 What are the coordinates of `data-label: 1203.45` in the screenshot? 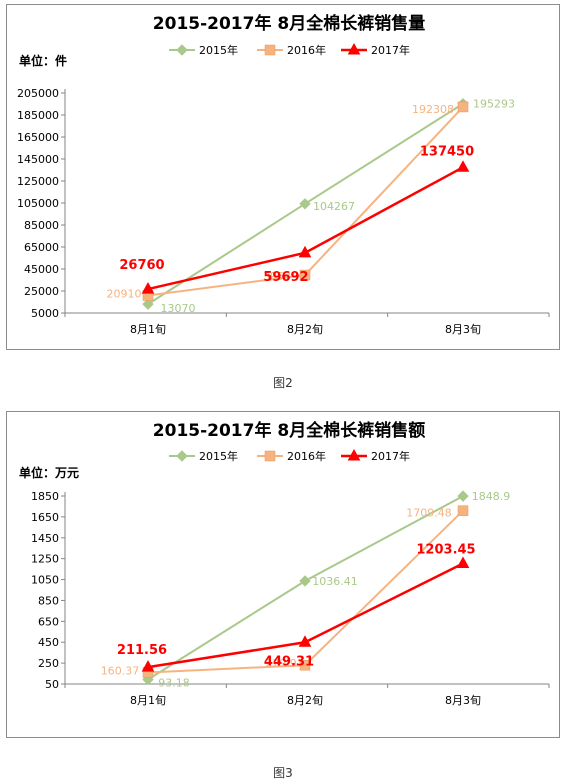 It's located at (445, 550).